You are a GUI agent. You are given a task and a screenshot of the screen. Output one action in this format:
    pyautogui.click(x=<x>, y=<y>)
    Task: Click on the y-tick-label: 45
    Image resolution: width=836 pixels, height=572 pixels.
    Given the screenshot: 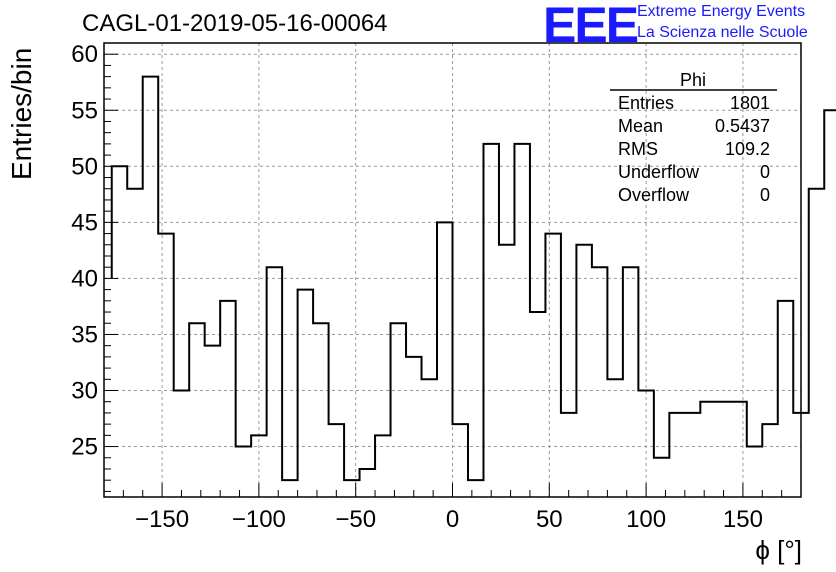 What is the action you would take?
    pyautogui.click(x=84, y=222)
    